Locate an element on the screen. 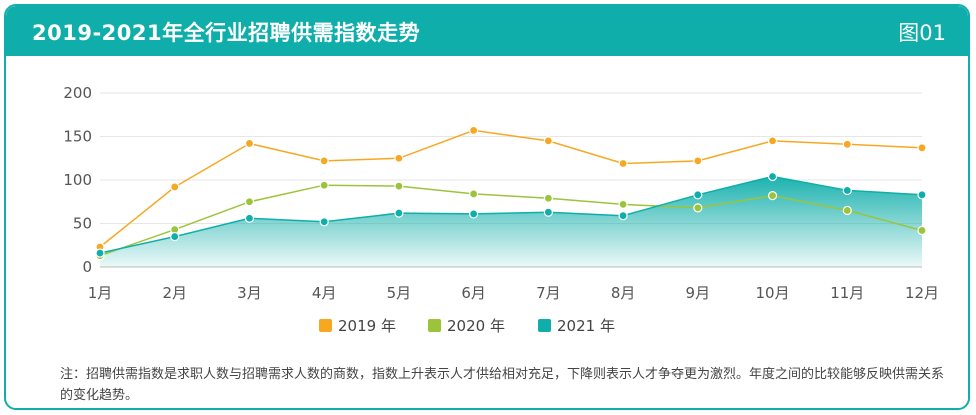  legend-label: 2019 年 is located at coordinates (367, 326).